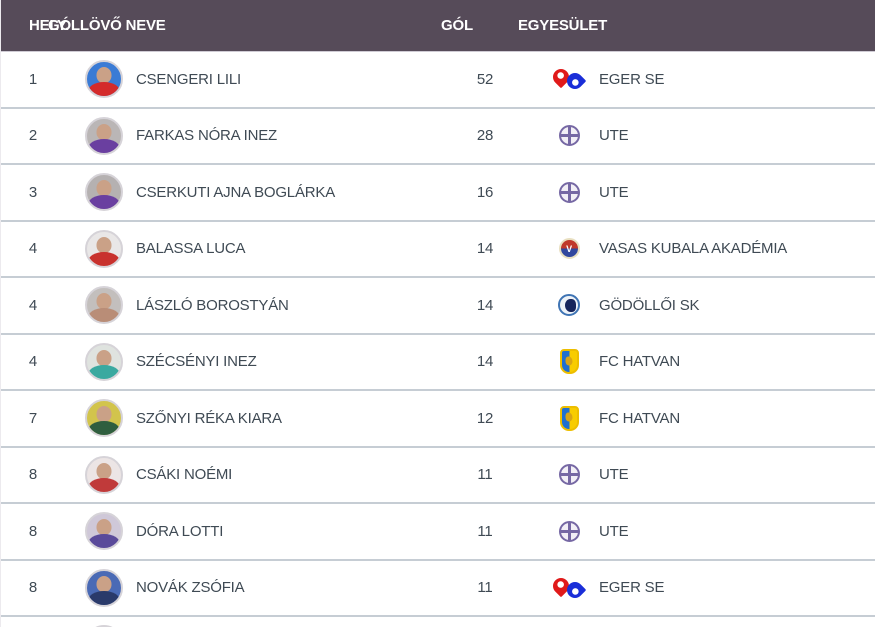  Describe the element at coordinates (33, 136) in the screenshot. I see `rank-value: 2` at that location.